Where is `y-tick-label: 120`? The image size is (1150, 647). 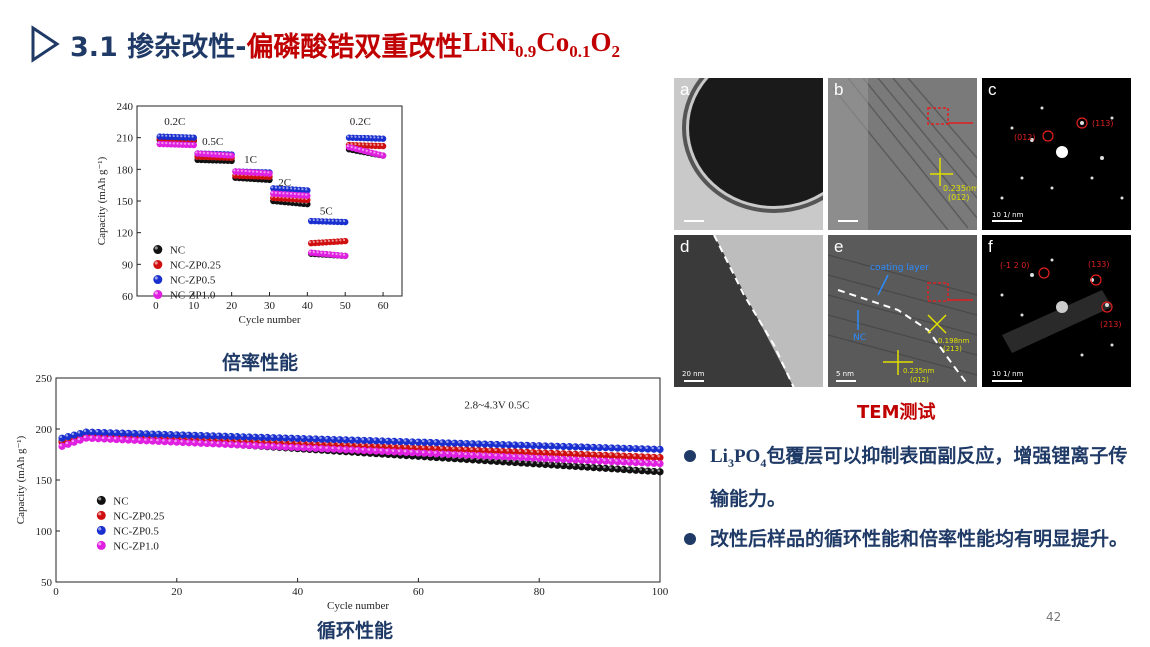
y-tick-label: 120 is located at coordinates (125, 234).